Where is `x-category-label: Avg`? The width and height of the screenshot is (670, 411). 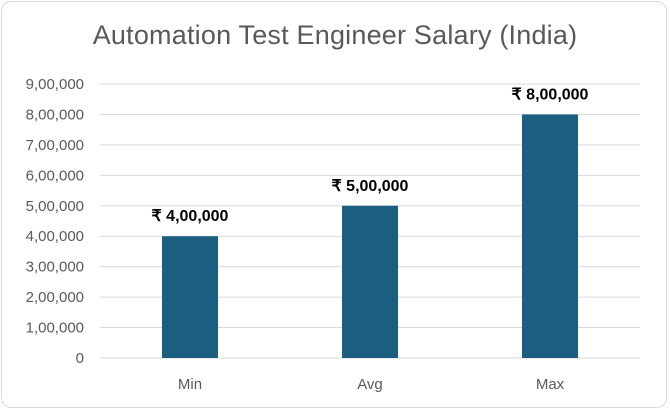
x-category-label: Avg is located at coordinates (370, 384).